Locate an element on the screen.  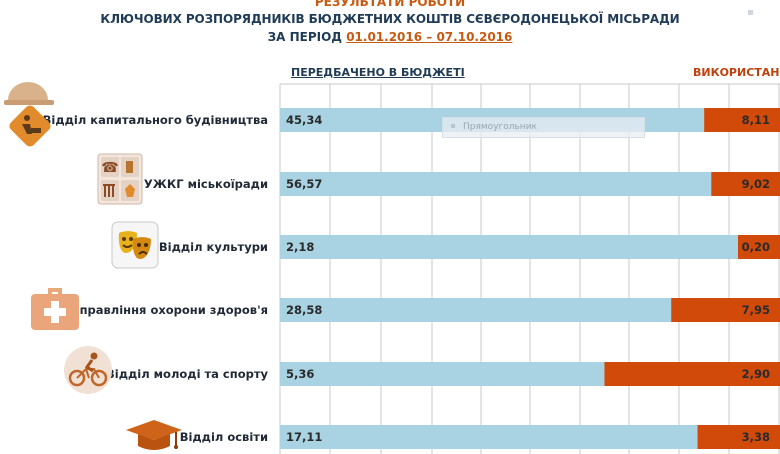
cyclist-icon is located at coordinates (88, 370).